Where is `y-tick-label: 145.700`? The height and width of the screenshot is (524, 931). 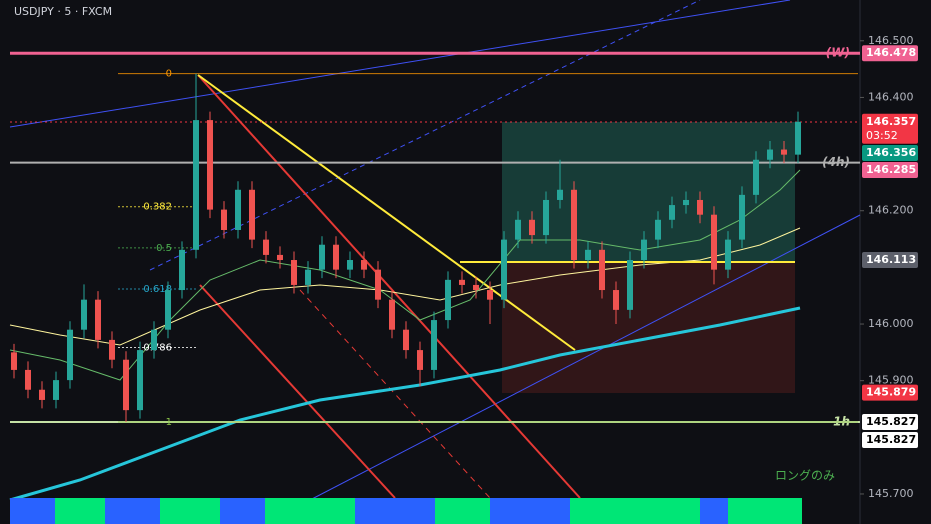 y-tick-label: 145.700 is located at coordinates (891, 493).